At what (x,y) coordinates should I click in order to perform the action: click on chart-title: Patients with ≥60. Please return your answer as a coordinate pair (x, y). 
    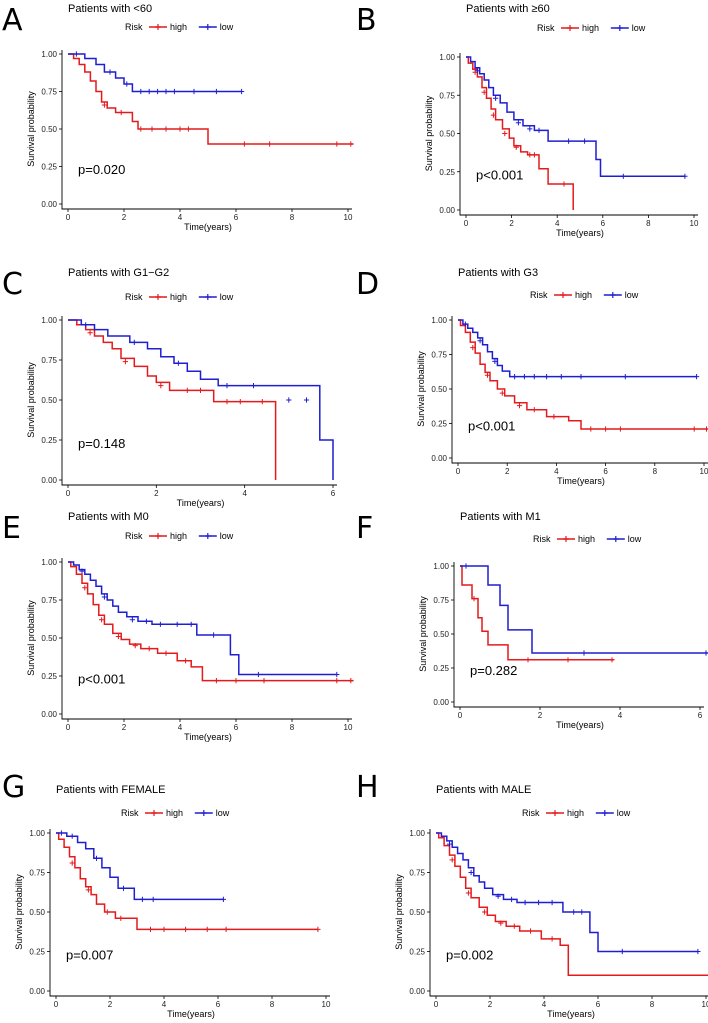
    Looking at the image, I should click on (508, 9).